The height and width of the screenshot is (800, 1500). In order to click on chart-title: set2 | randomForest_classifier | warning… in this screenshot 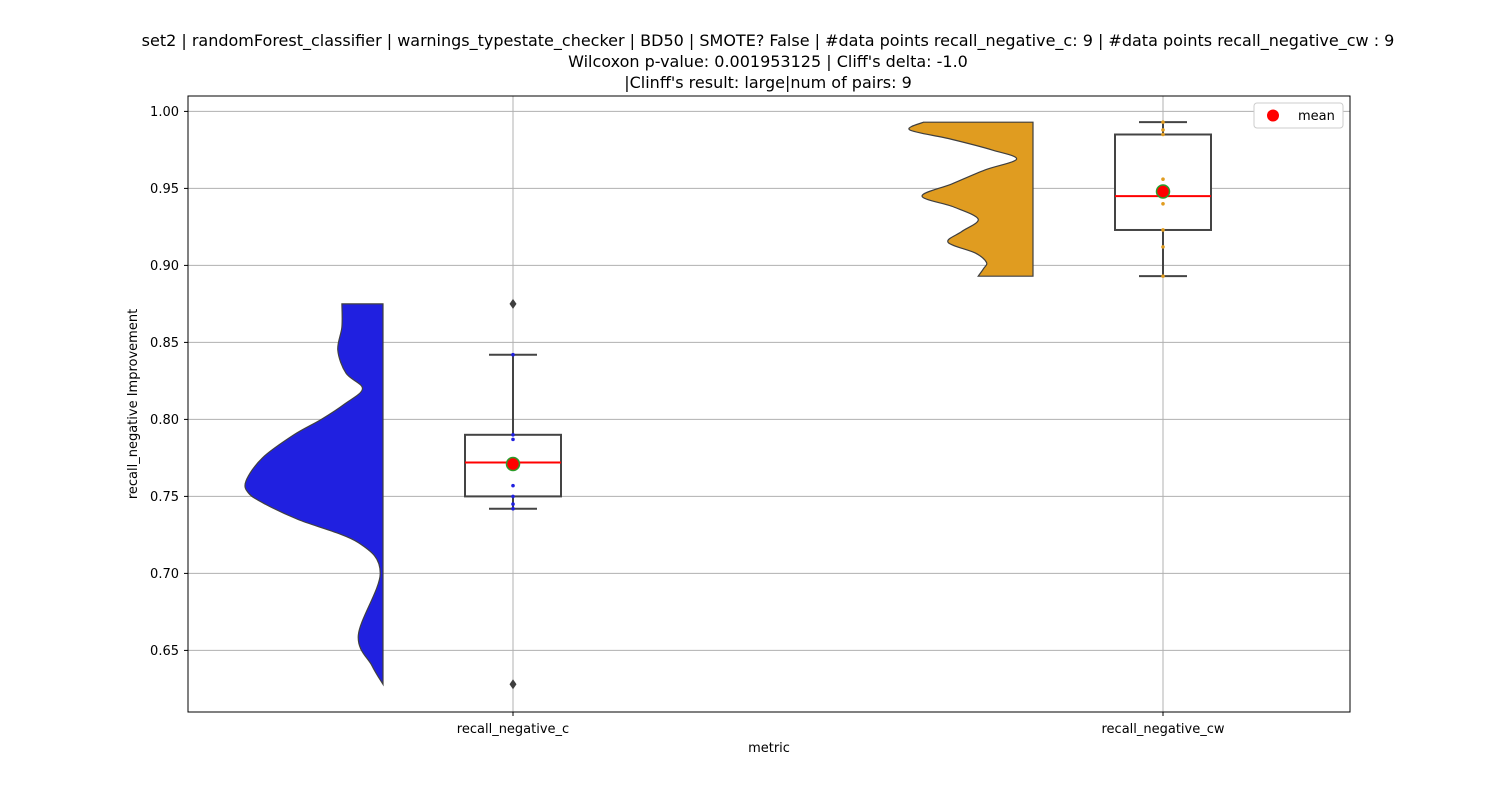, I will do `click(768, 61)`.